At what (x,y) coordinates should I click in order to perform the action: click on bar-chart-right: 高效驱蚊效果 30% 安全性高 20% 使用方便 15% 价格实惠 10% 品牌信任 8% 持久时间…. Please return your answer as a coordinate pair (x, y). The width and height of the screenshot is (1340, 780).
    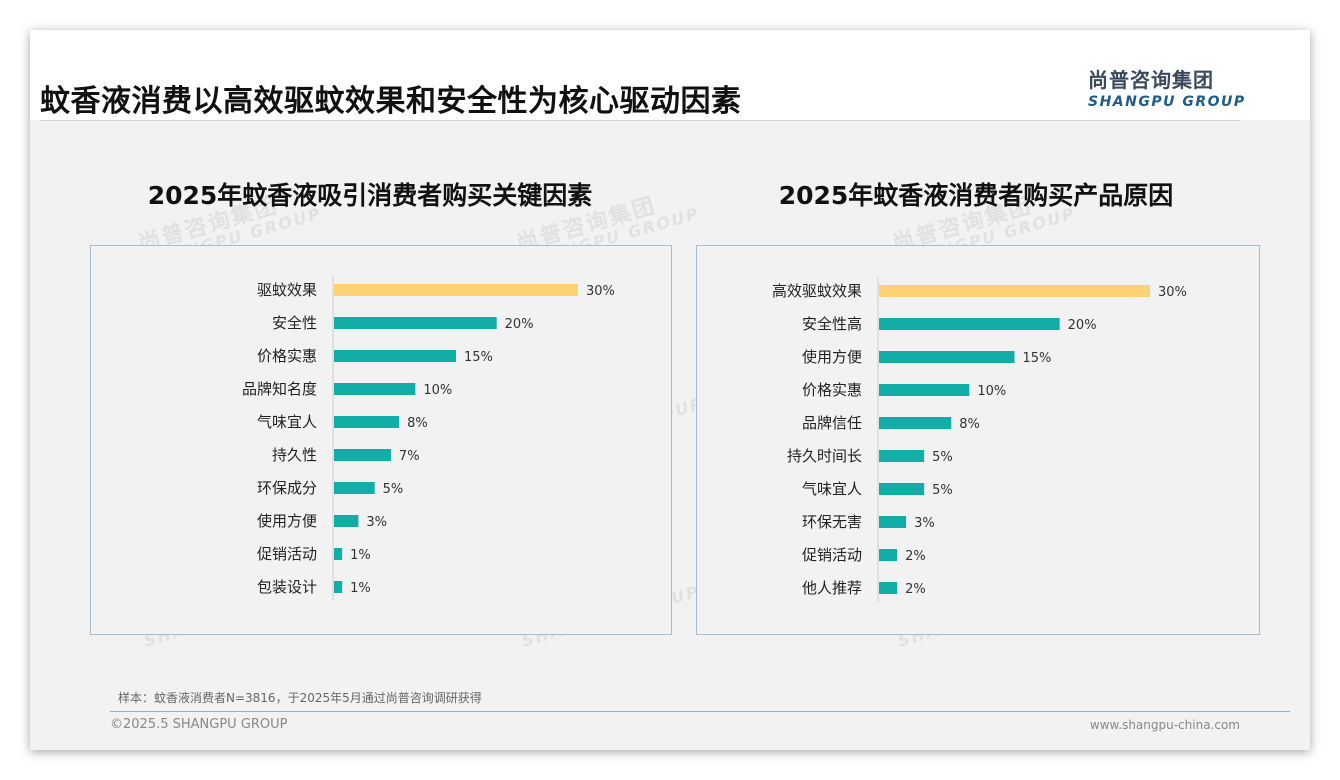
    Looking at the image, I should click on (979, 439).